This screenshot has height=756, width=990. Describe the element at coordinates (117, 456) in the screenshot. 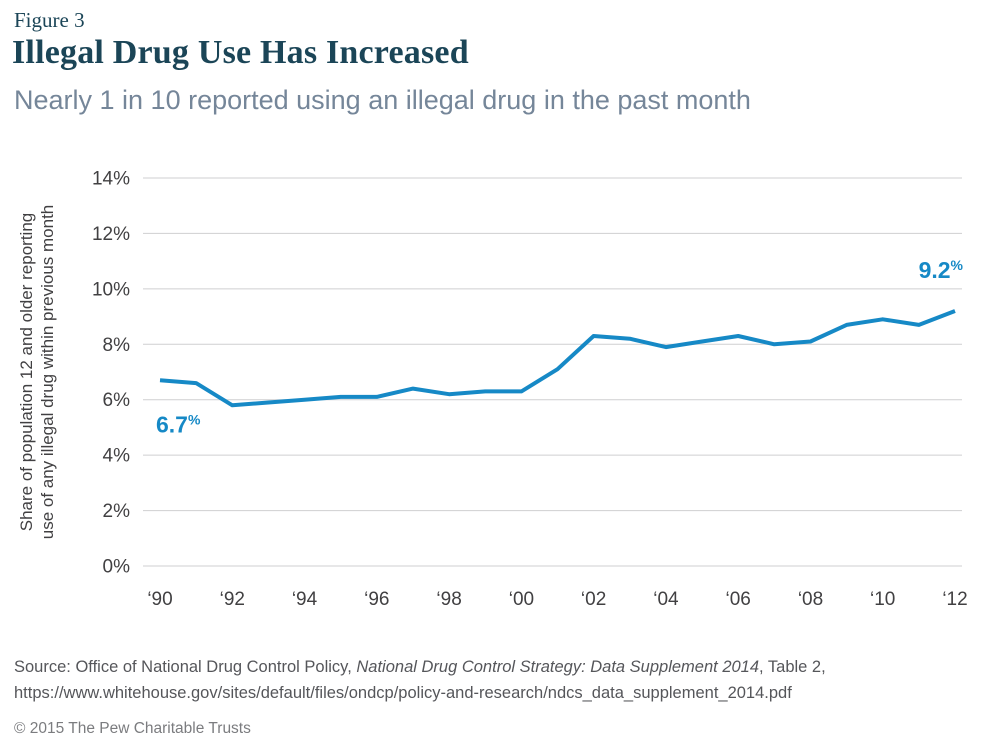

I see `y-tick-label: 4%` at that location.